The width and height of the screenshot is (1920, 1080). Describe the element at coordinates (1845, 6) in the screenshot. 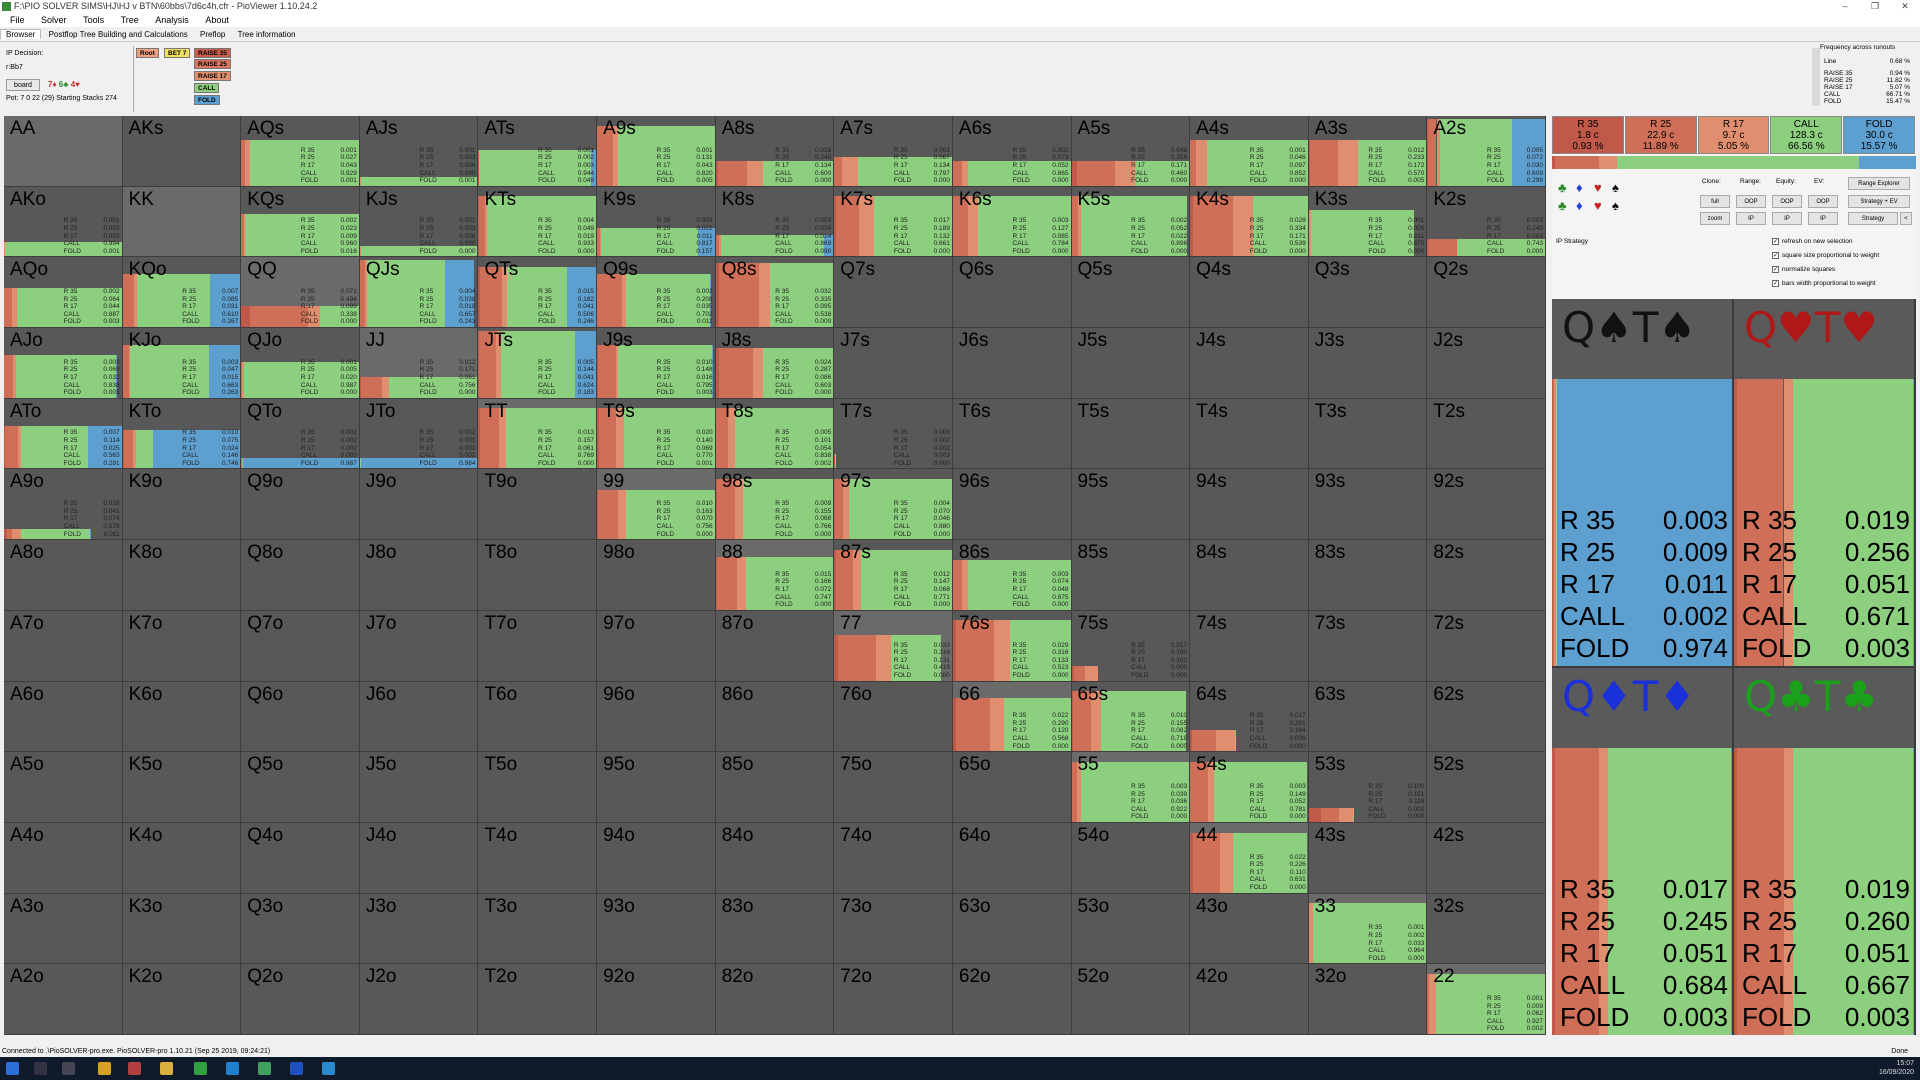

I see `minimize-button: –` at that location.